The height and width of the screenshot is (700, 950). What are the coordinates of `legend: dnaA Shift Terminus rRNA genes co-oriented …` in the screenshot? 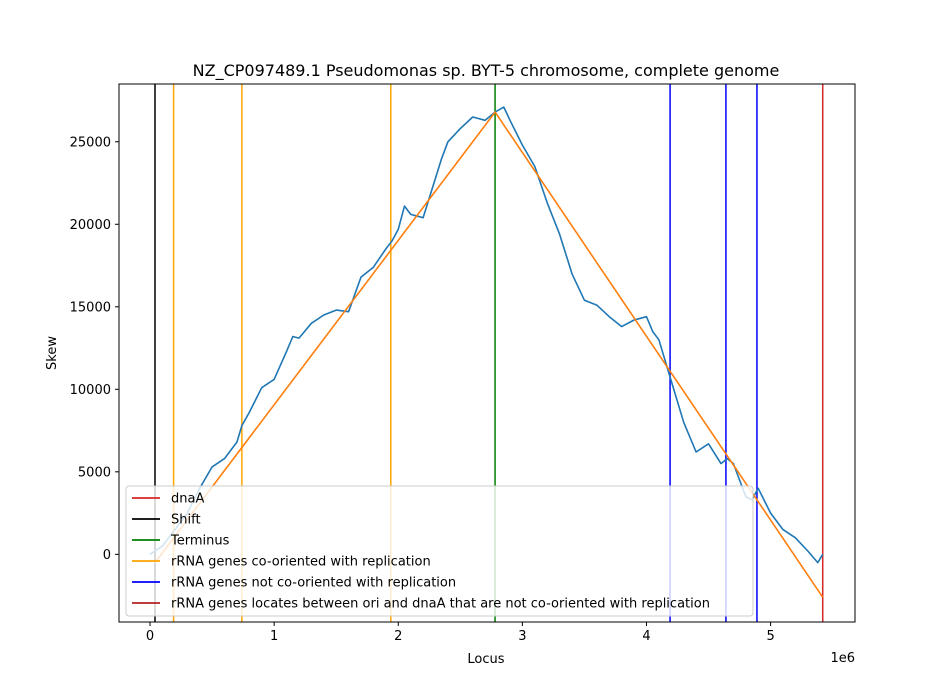 It's located at (439, 551).